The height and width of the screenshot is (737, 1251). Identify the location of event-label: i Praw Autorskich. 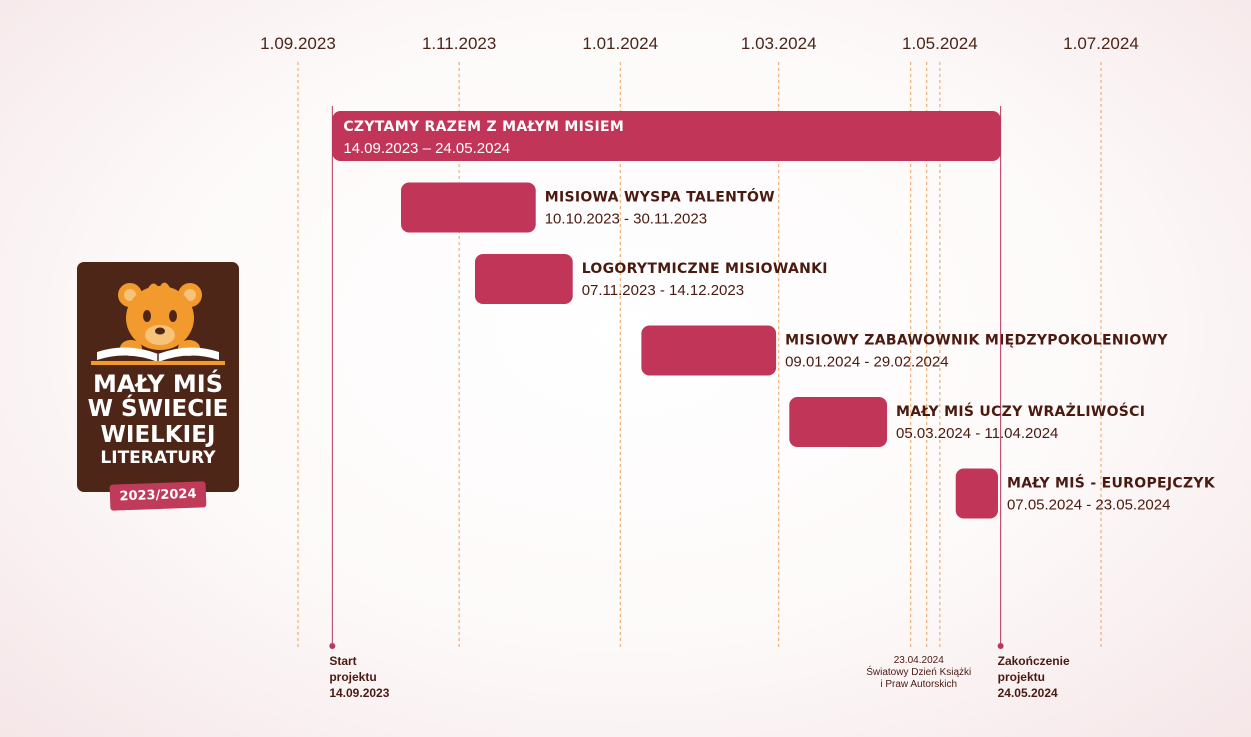
(918, 684).